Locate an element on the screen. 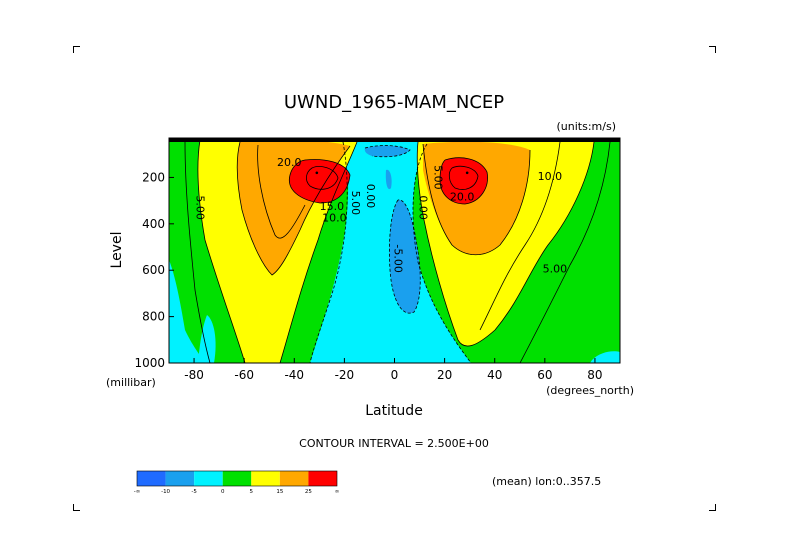 This screenshot has width=789, height=558. corner-mark-top-right is located at coordinates (712, 49).